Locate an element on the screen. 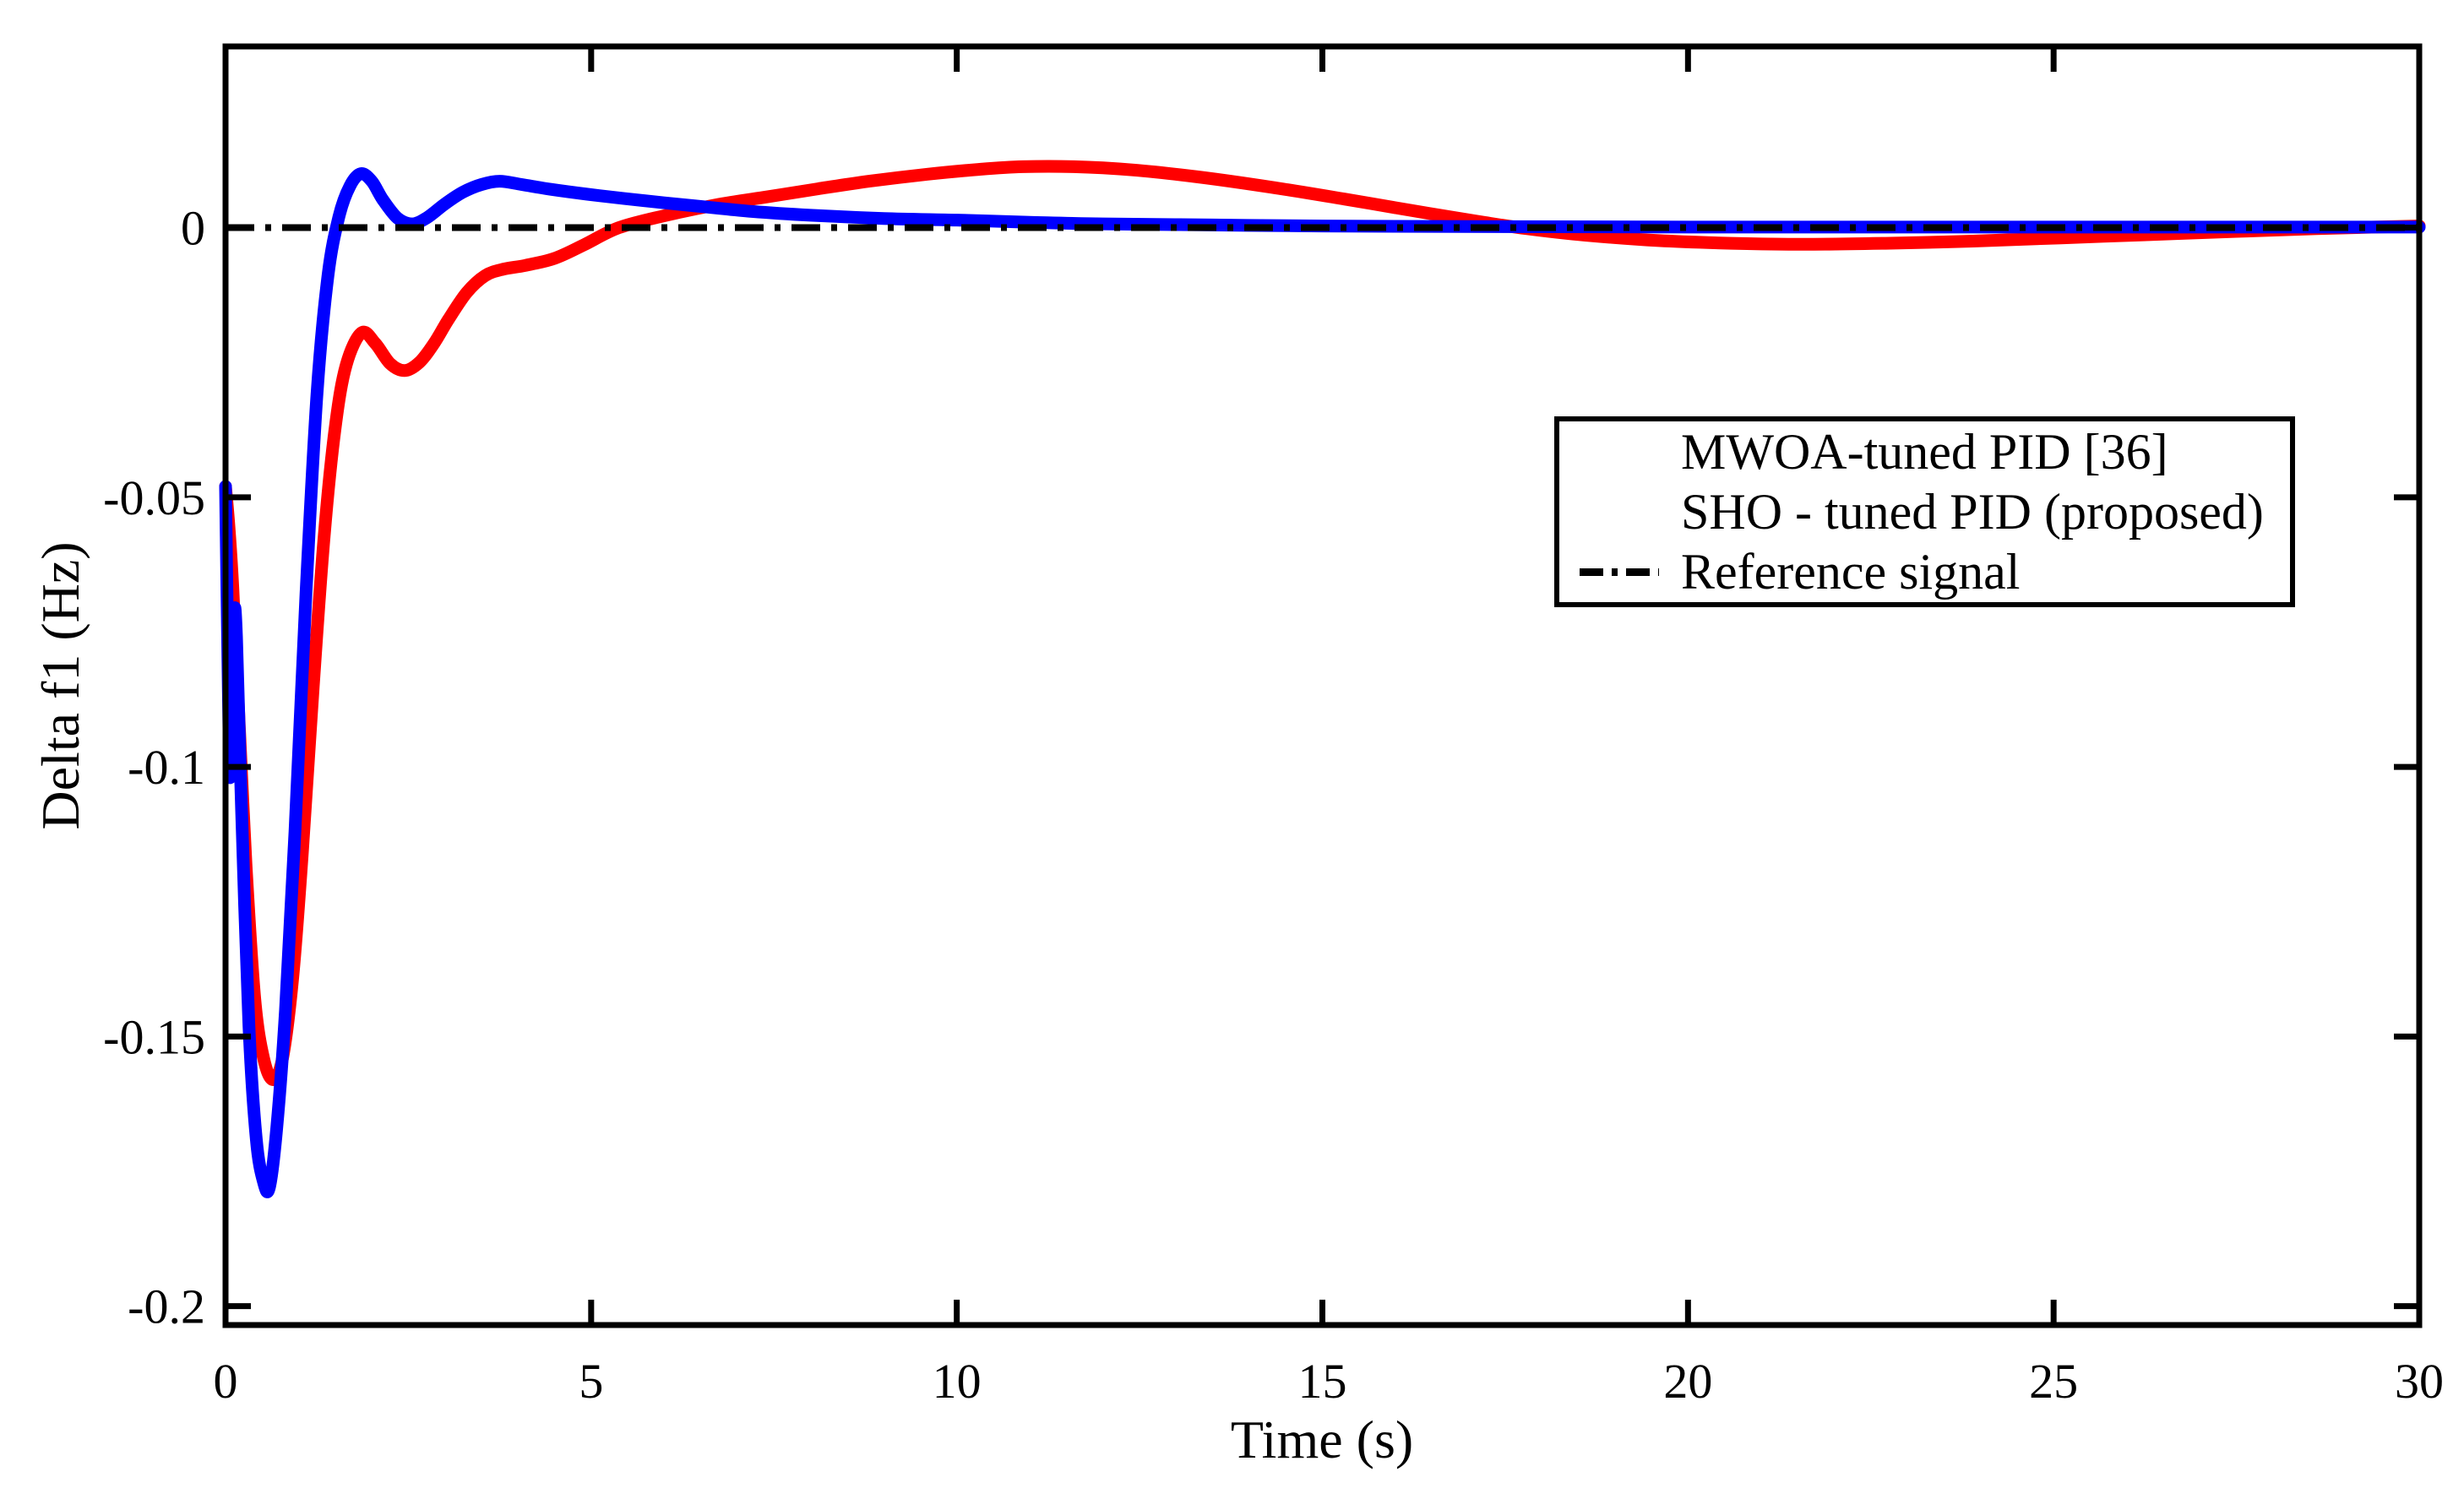  legend-label-mwoa: MWOA-tuned PID [36] is located at coordinates (1925, 452).